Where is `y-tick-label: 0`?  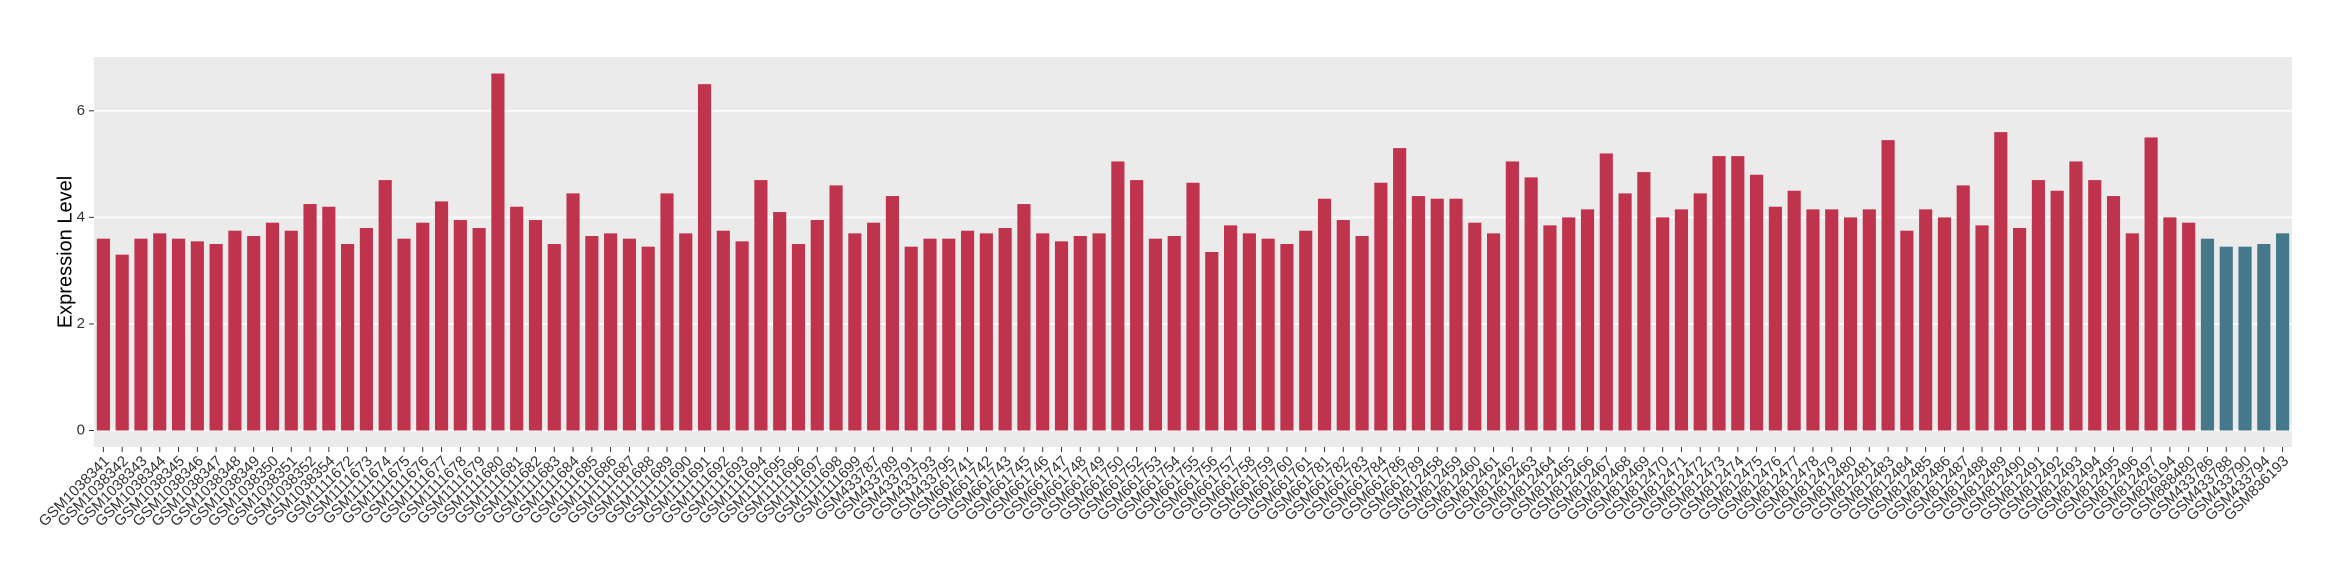
y-tick-label: 0 is located at coordinates (81, 429).